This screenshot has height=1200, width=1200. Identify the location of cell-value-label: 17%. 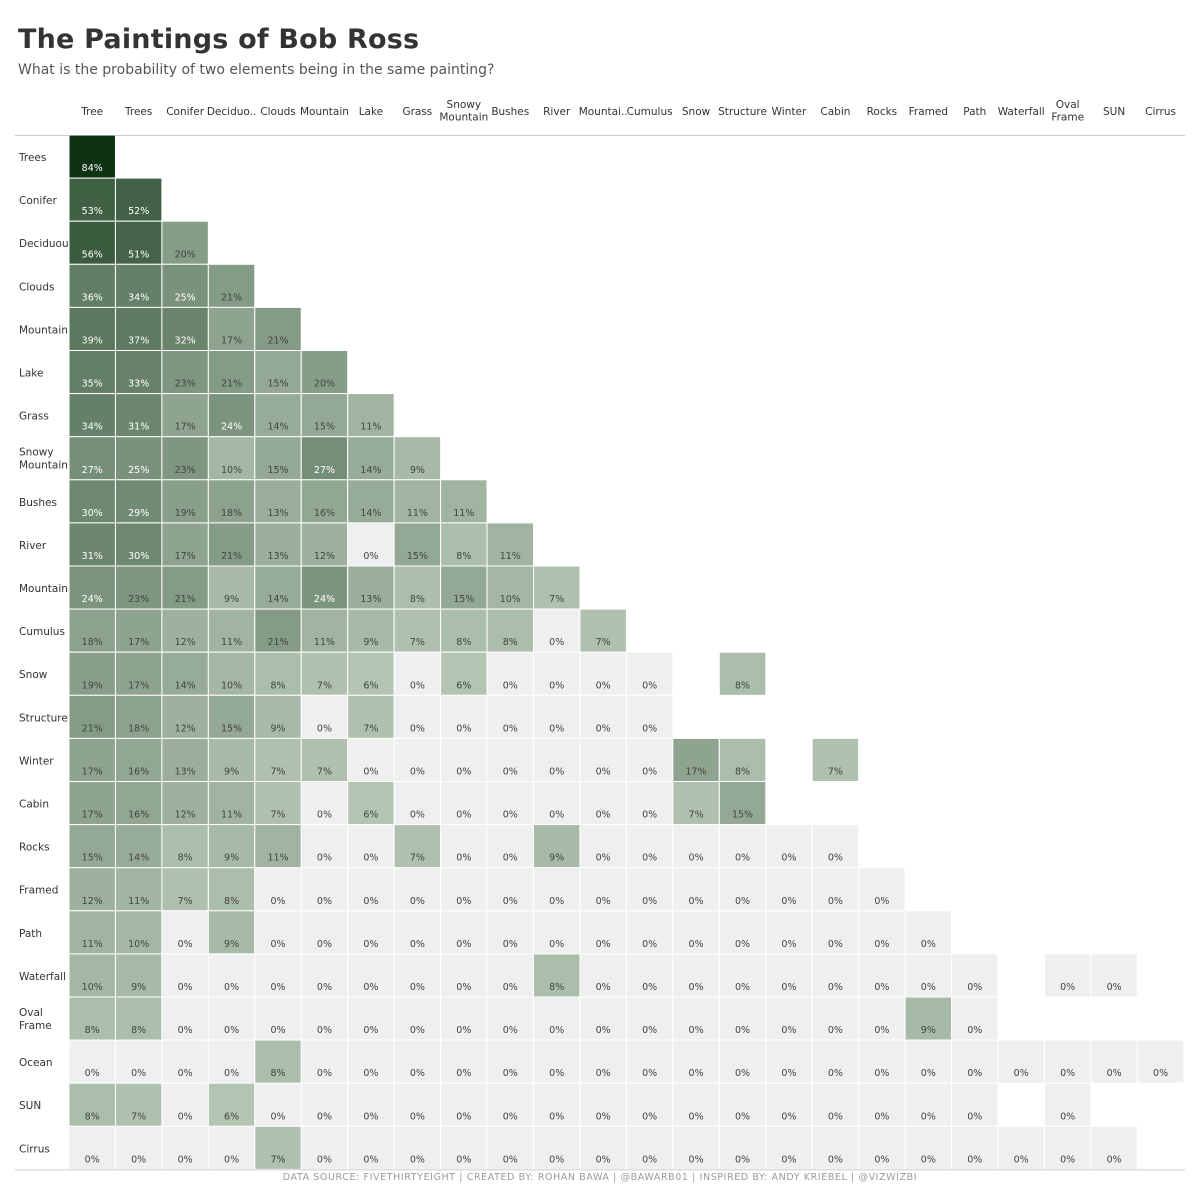
(231, 341).